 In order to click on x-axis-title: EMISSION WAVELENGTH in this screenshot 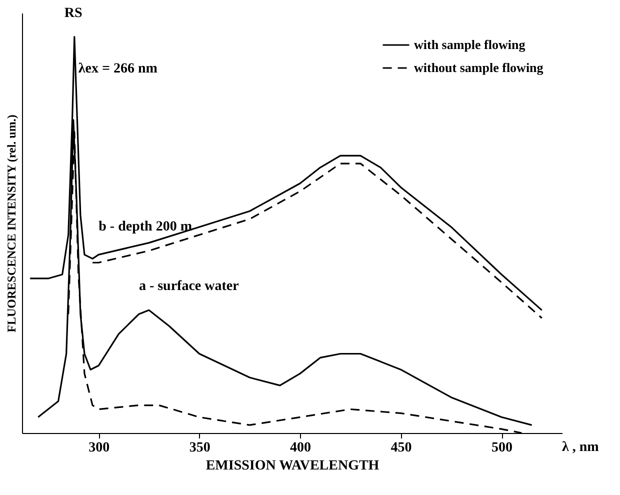, I will do `click(293, 466)`.